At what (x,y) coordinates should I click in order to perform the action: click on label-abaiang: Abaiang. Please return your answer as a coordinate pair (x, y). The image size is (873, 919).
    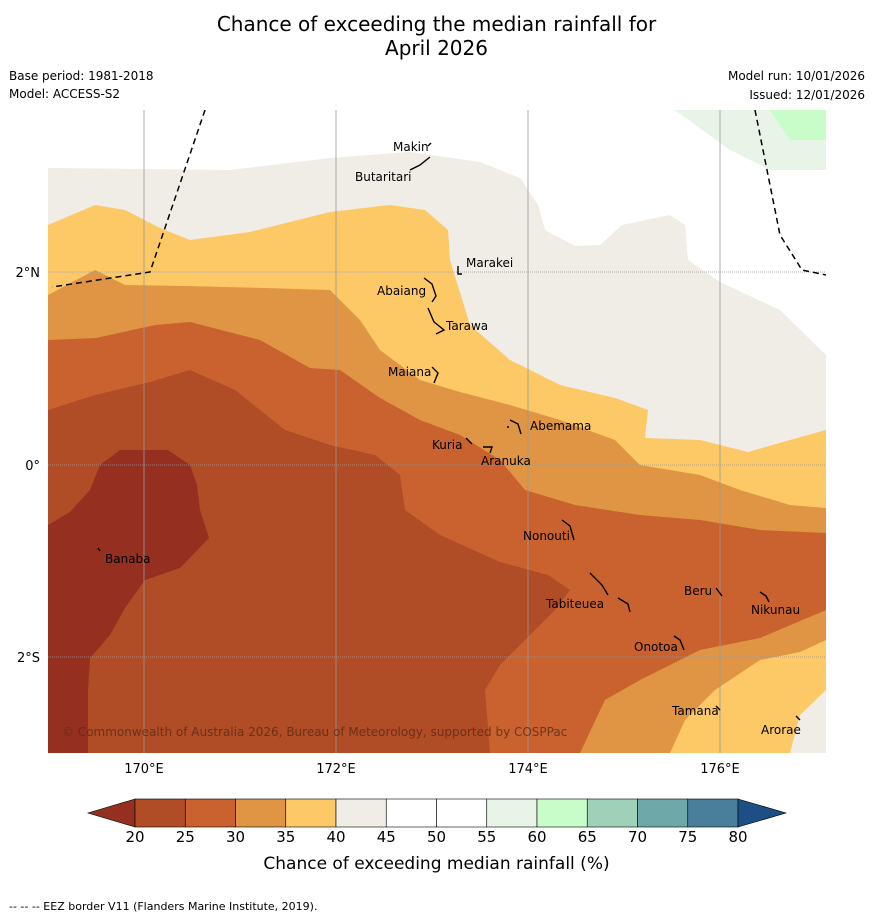
    Looking at the image, I should click on (401, 291).